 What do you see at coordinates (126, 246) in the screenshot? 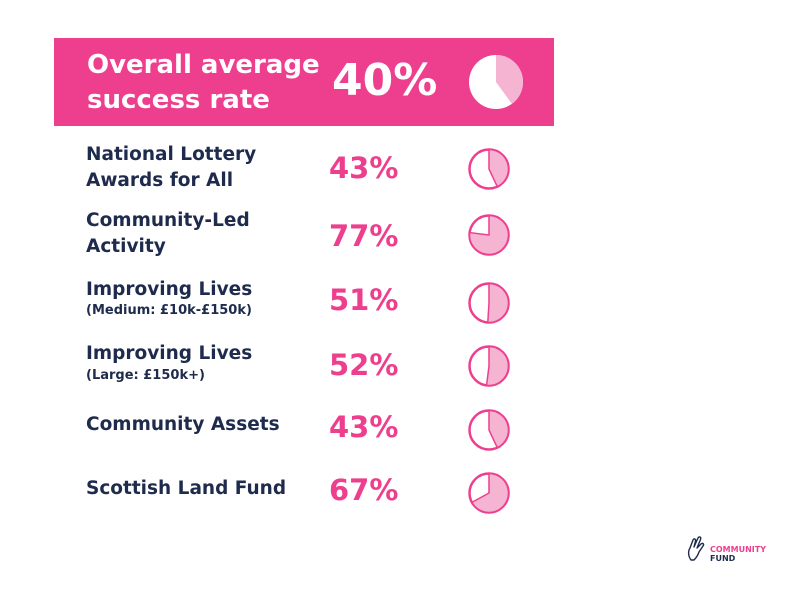
I see `programme-name-line2: Activity` at bounding box center [126, 246].